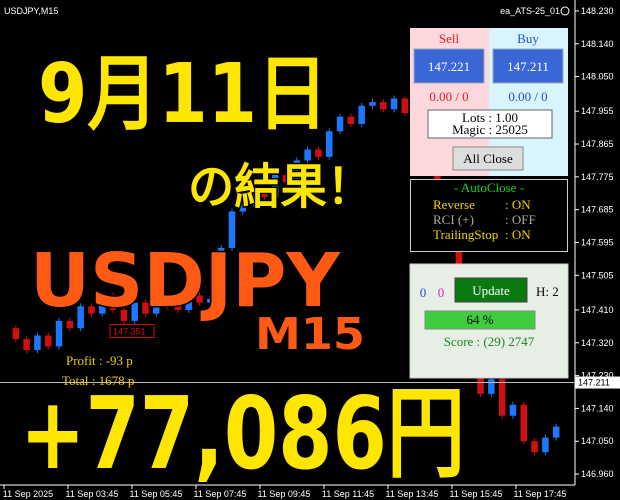  I want to click on current-price-box, so click(597, 382).